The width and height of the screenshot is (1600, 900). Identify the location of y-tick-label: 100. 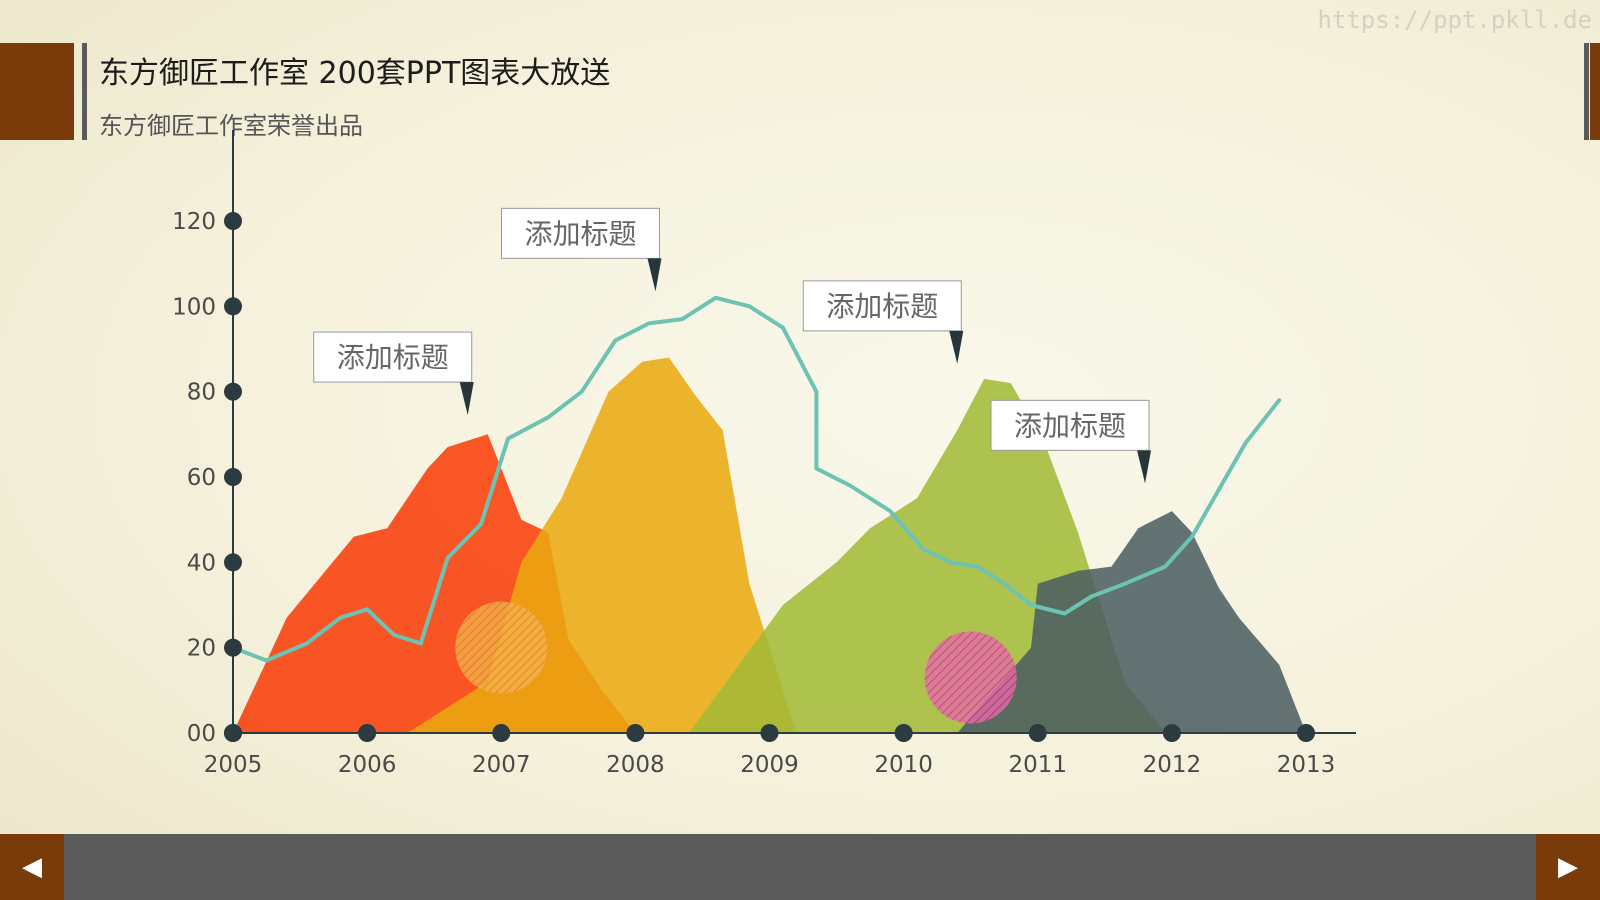
(194, 307).